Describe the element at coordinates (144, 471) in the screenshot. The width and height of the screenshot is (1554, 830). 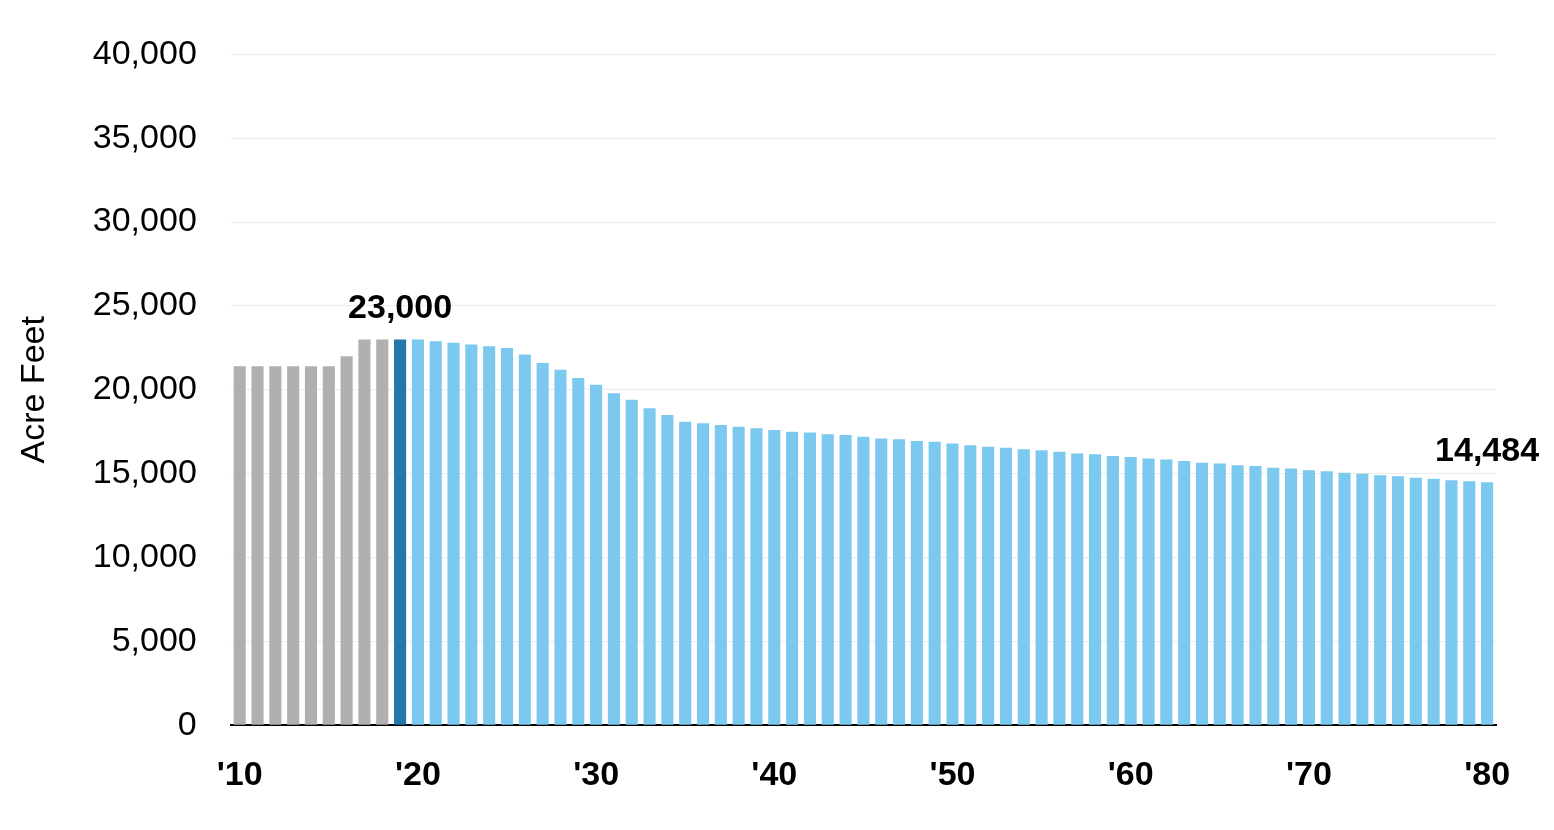
I see `y-tick-label: 15,000` at that location.